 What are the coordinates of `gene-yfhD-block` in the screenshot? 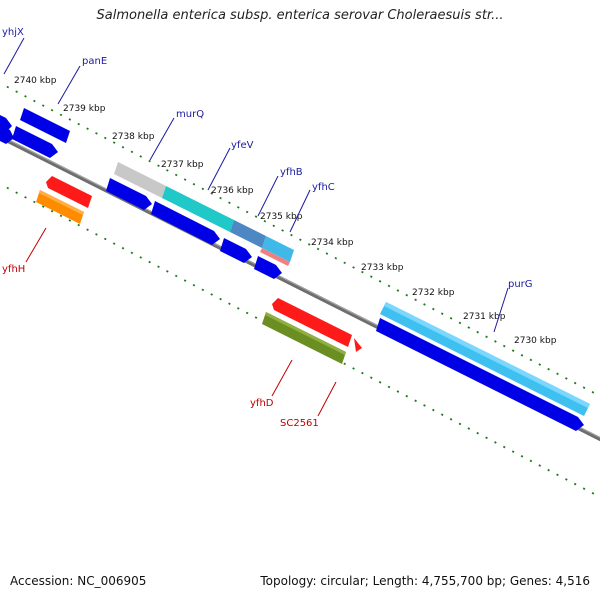 It's located at (312, 322).